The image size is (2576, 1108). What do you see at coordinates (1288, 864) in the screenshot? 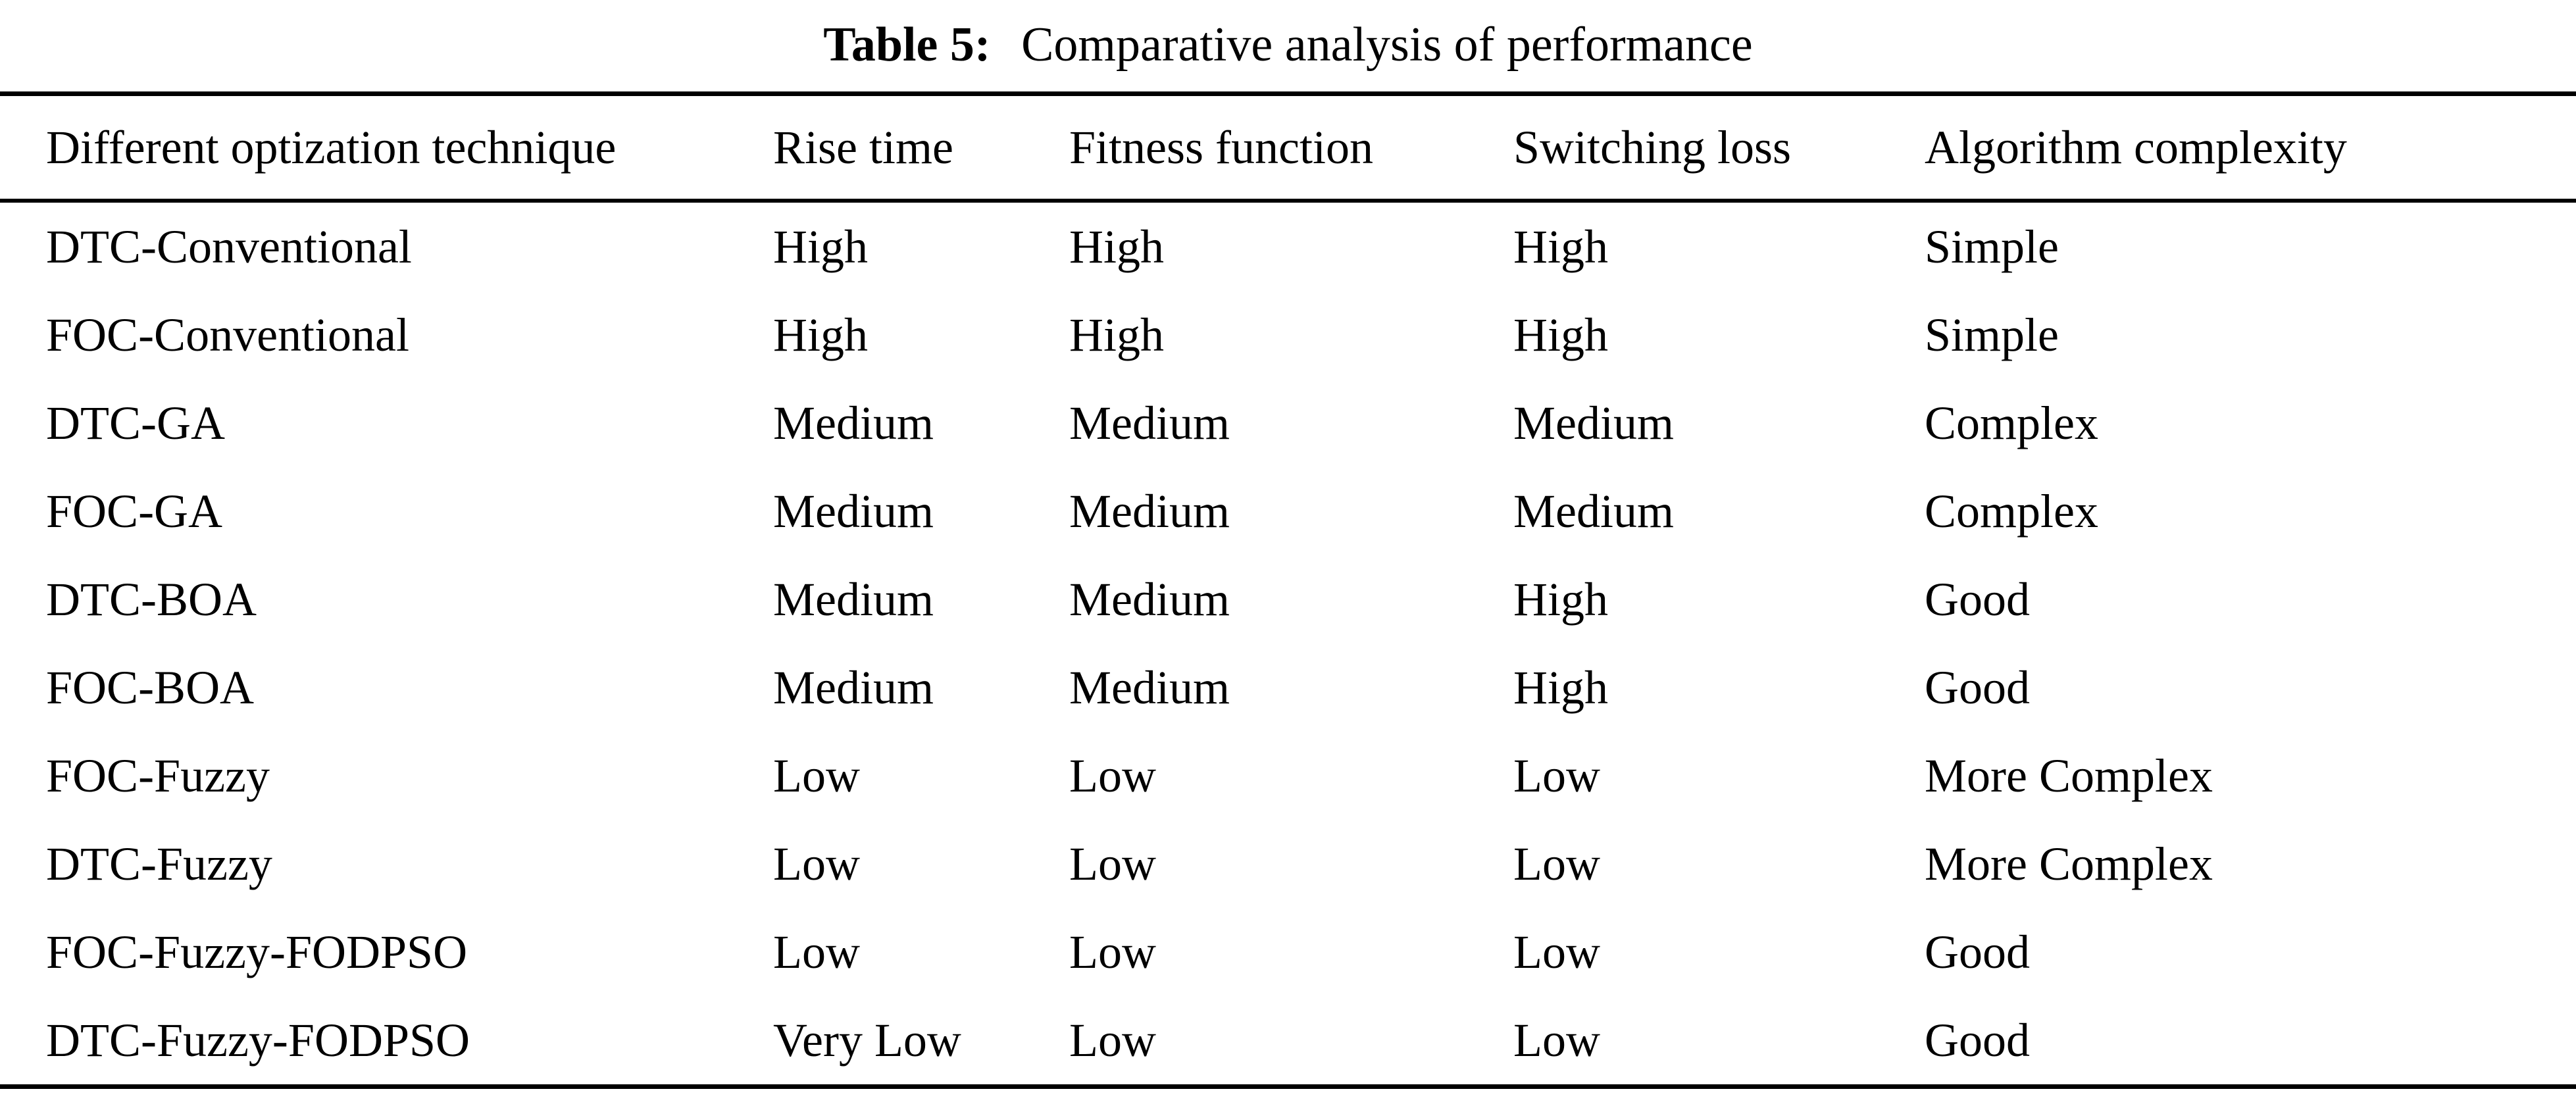
I see `table-row: DTC-Fuzzy Low Low Low More Complex` at bounding box center [1288, 864].